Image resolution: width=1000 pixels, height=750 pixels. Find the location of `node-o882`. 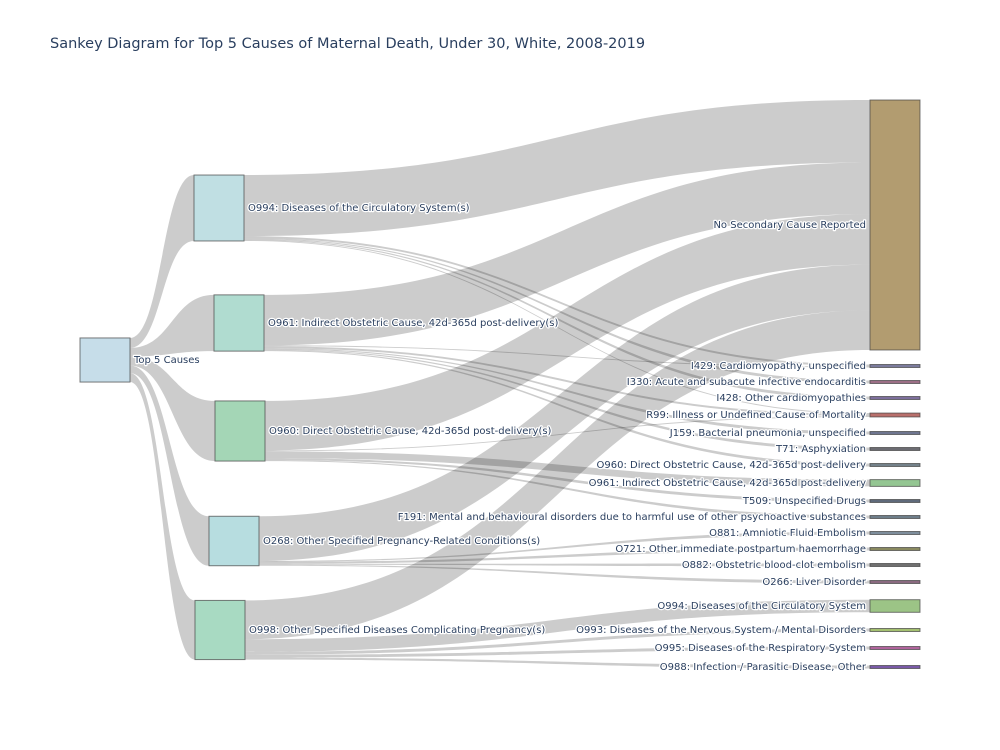

node-o882 is located at coordinates (895, 565).